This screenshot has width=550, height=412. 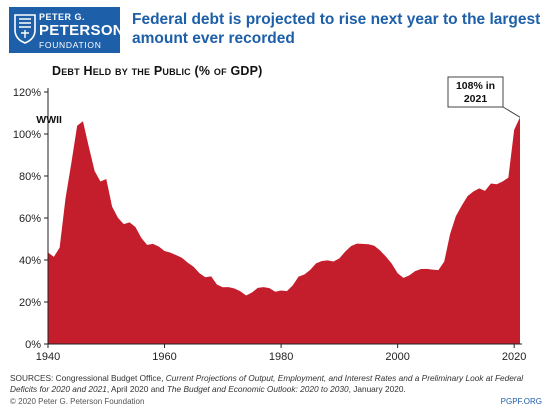 What do you see at coordinates (88, 378) in the screenshot?
I see `sources-text-a: SOURCES: Congressional Budget Office,` at bounding box center [88, 378].